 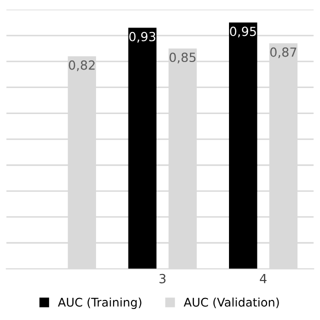 I want to click on data-label: 0,93, so click(x=142, y=37).